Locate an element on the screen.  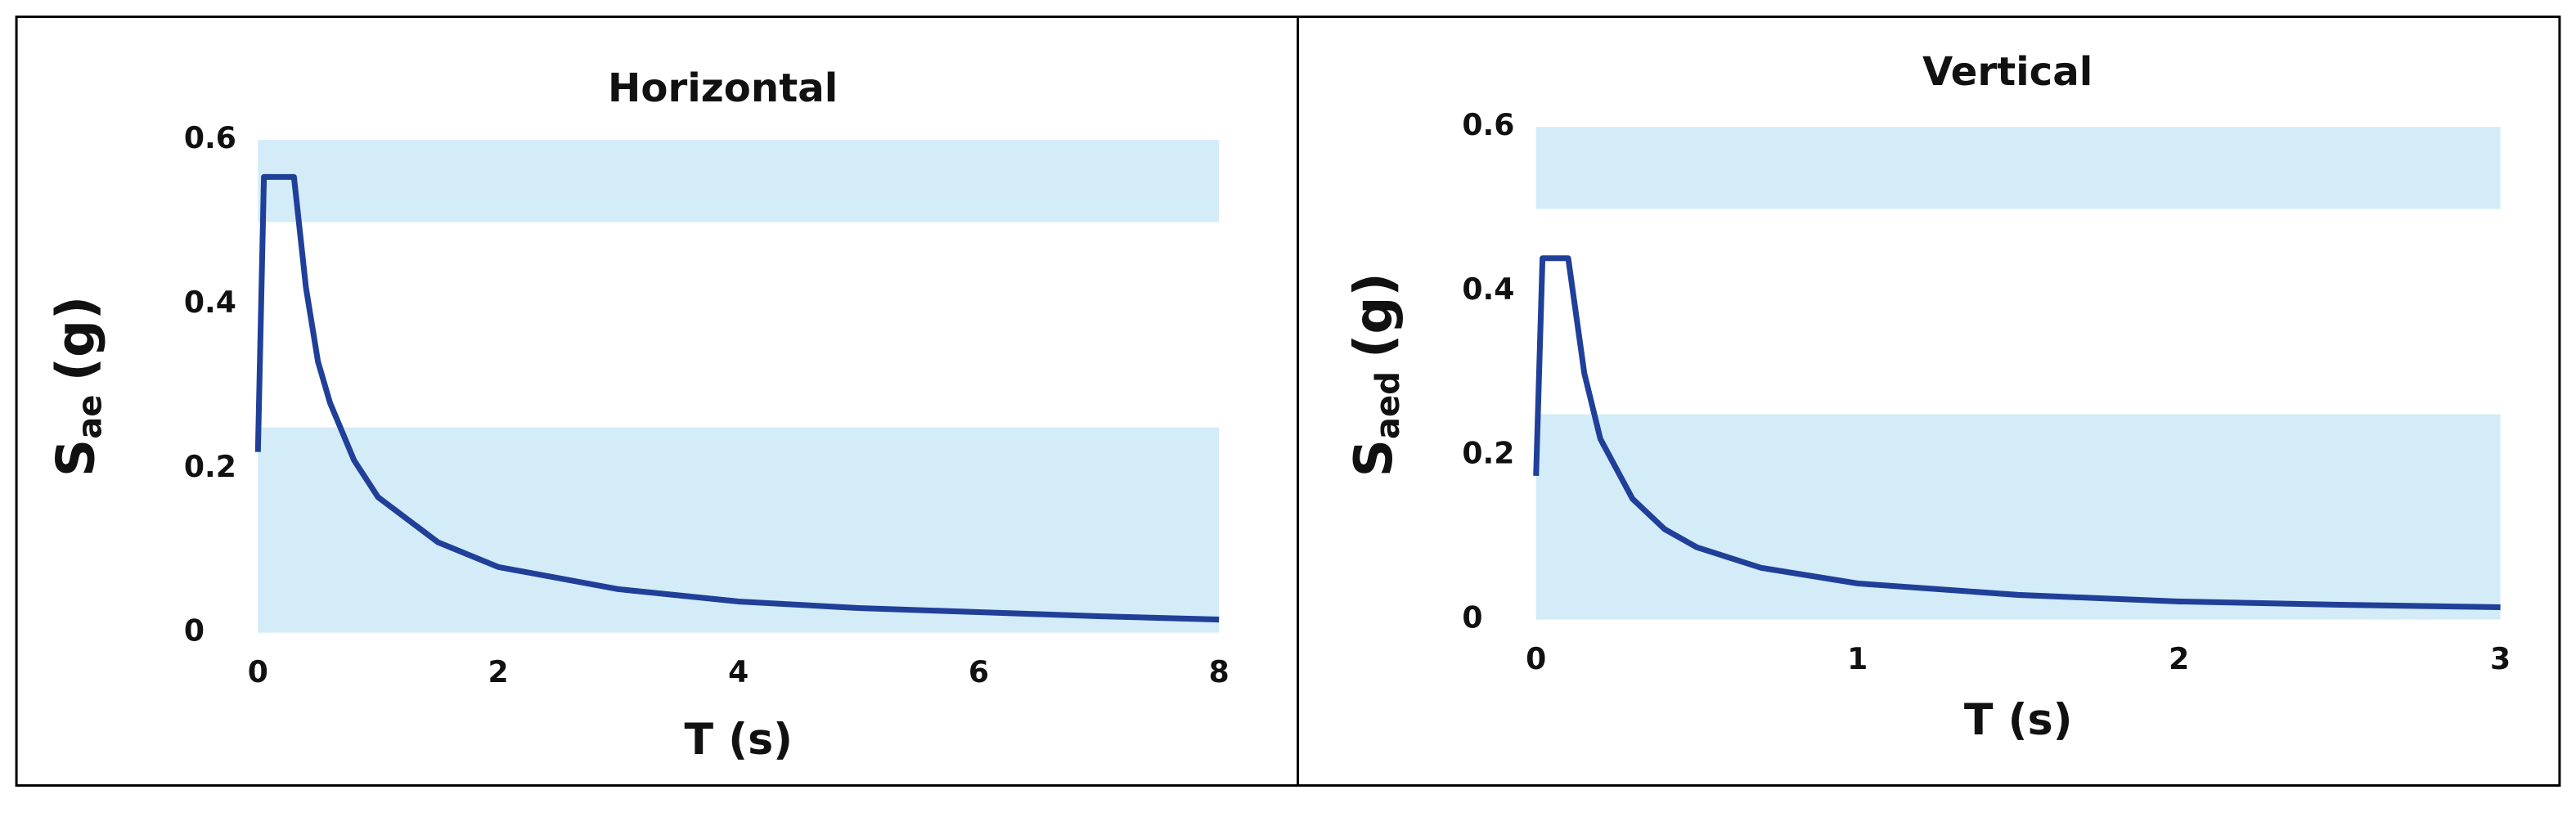
y-label-subscript: aed is located at coordinates (1388, 405).